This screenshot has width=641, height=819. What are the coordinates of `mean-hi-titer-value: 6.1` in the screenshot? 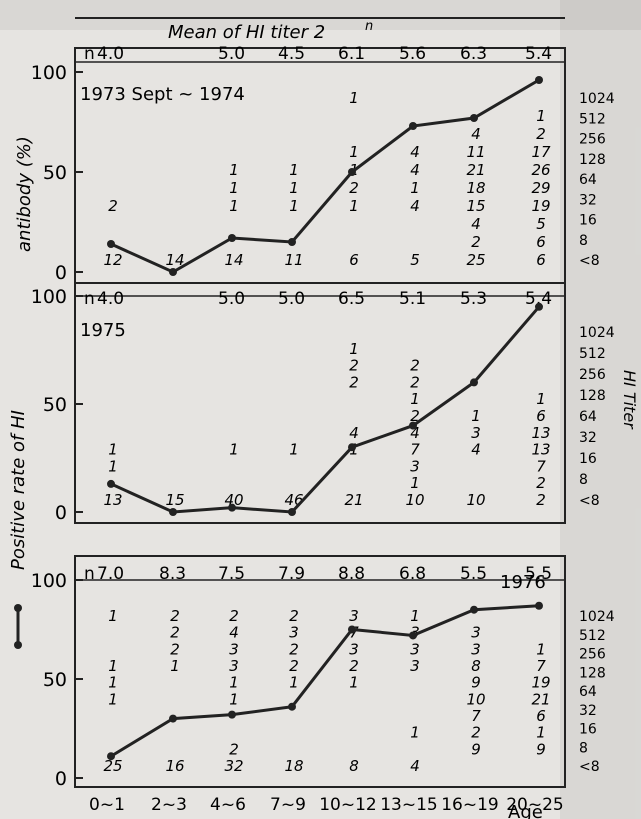 It's located at (351, 54).